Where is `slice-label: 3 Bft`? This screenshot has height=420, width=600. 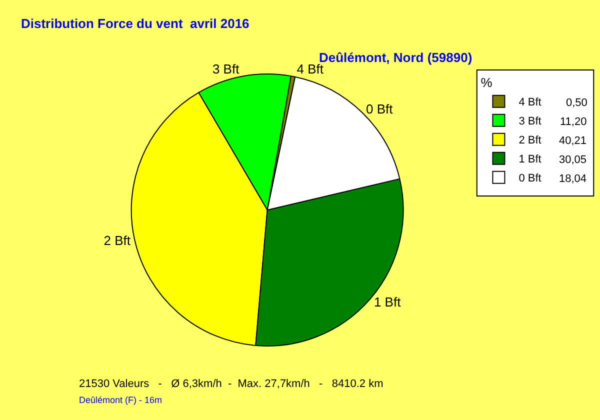 slice-label: 3 Bft is located at coordinates (226, 68).